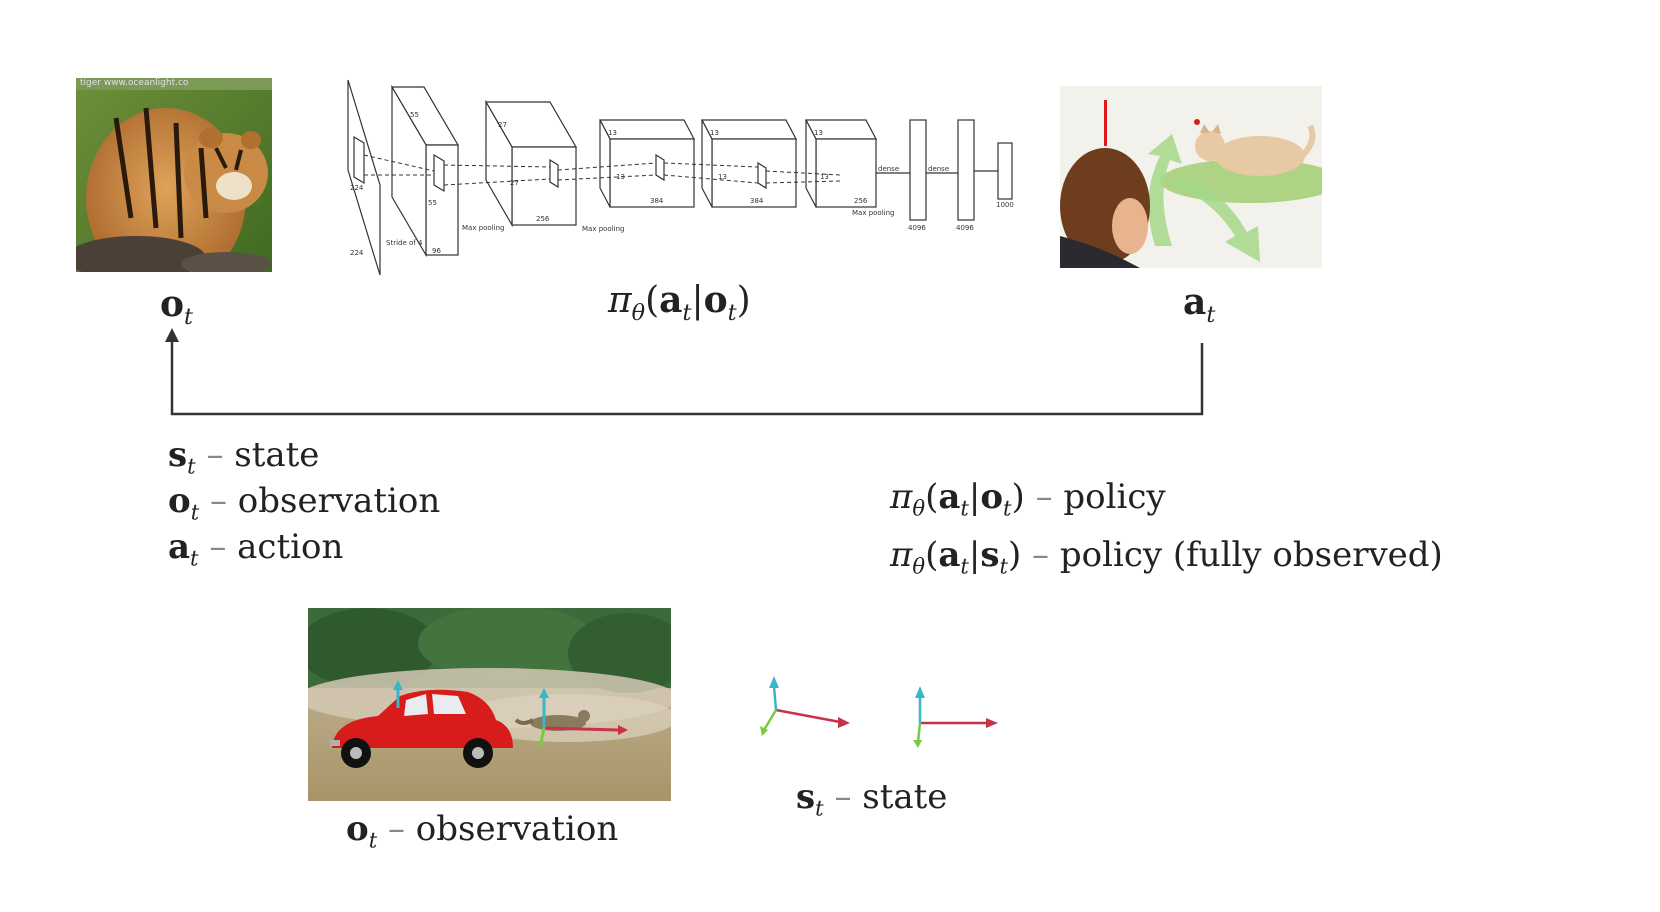 The image size is (1660, 912). I want to click on net-label: 1000, so click(1005, 205).